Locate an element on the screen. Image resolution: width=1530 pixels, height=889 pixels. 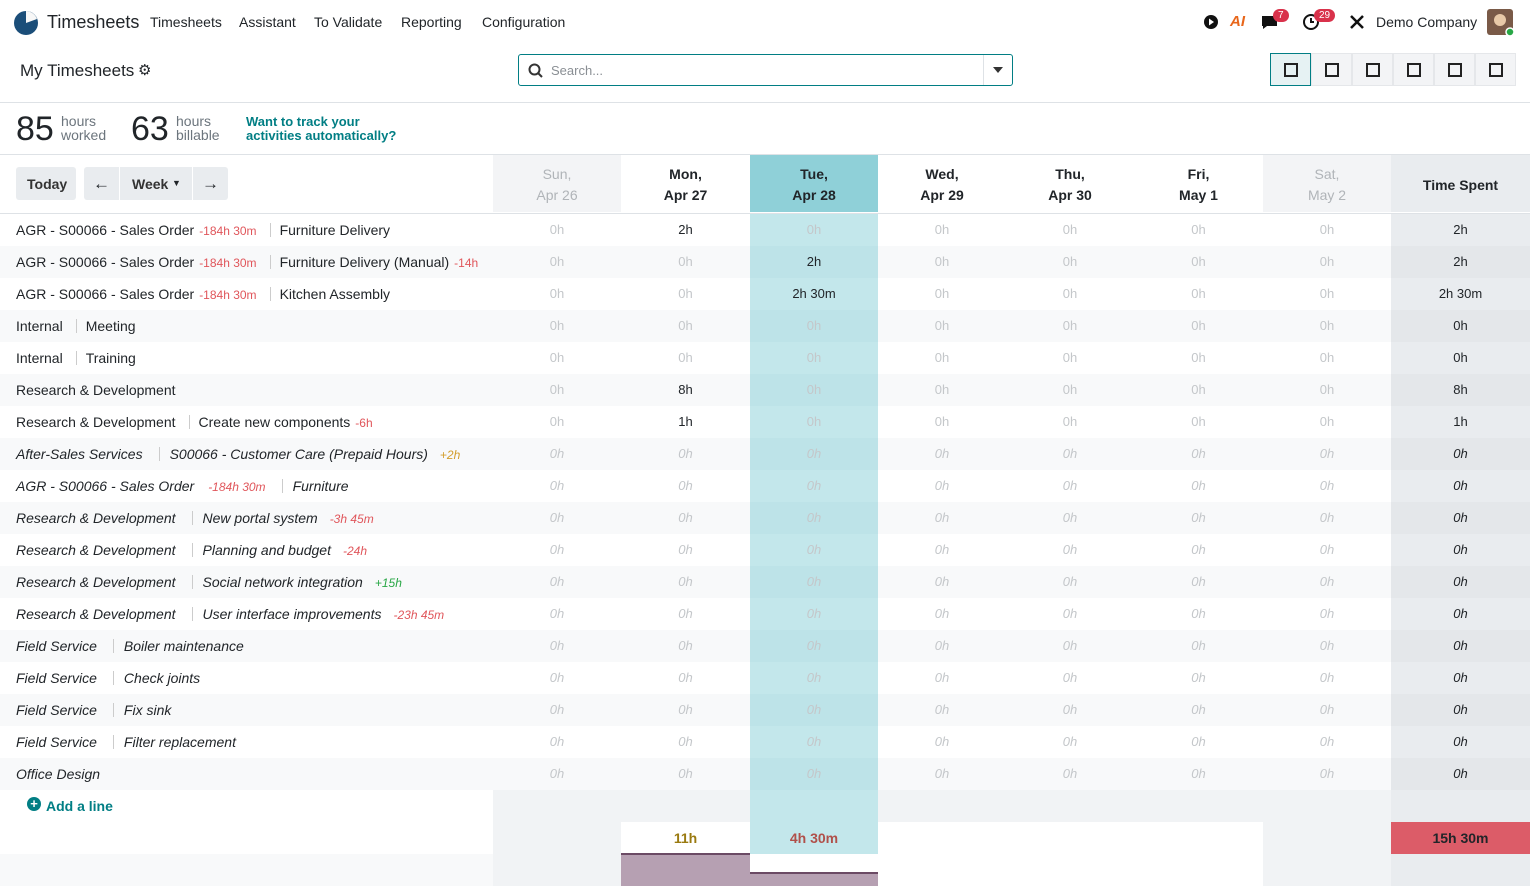
dropdown-caret is located at coordinates (998, 70).